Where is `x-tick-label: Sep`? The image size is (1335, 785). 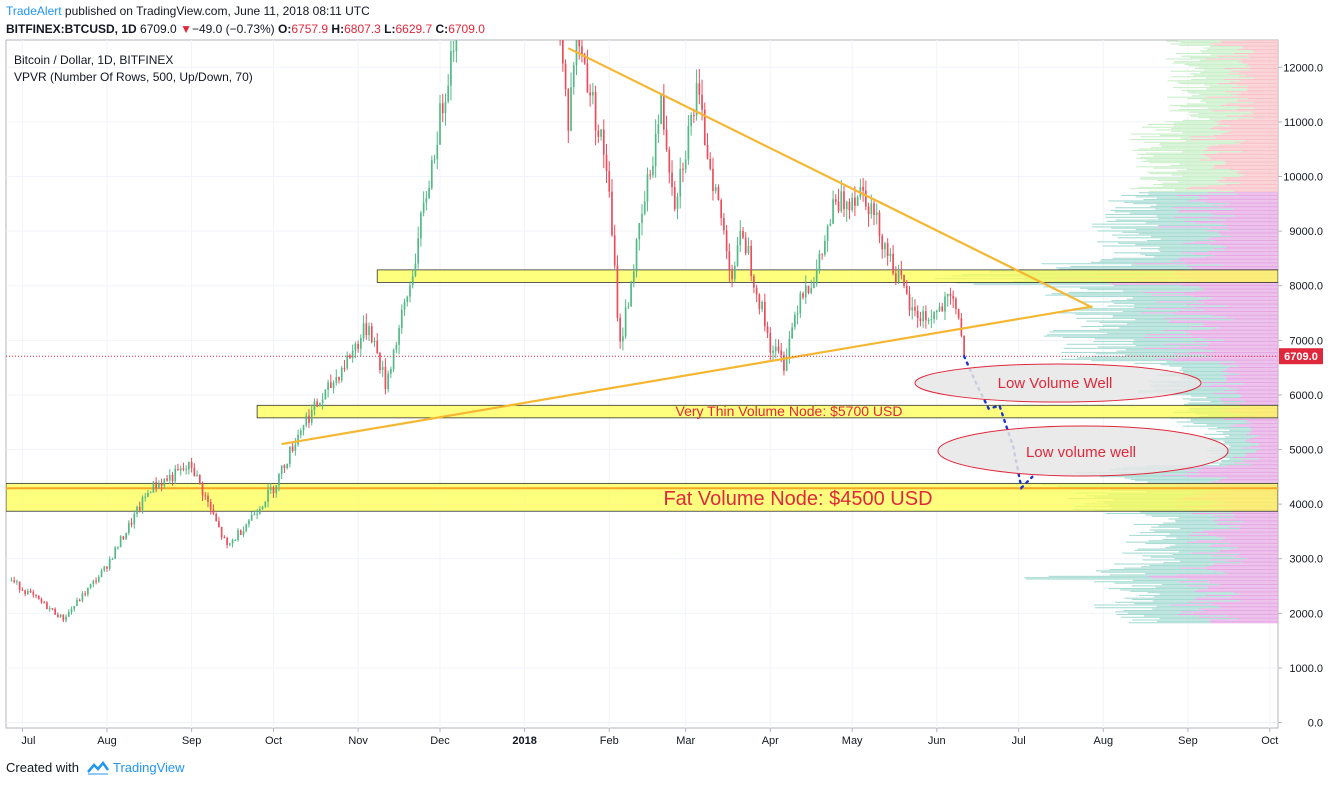
x-tick-label: Sep is located at coordinates (1188, 741).